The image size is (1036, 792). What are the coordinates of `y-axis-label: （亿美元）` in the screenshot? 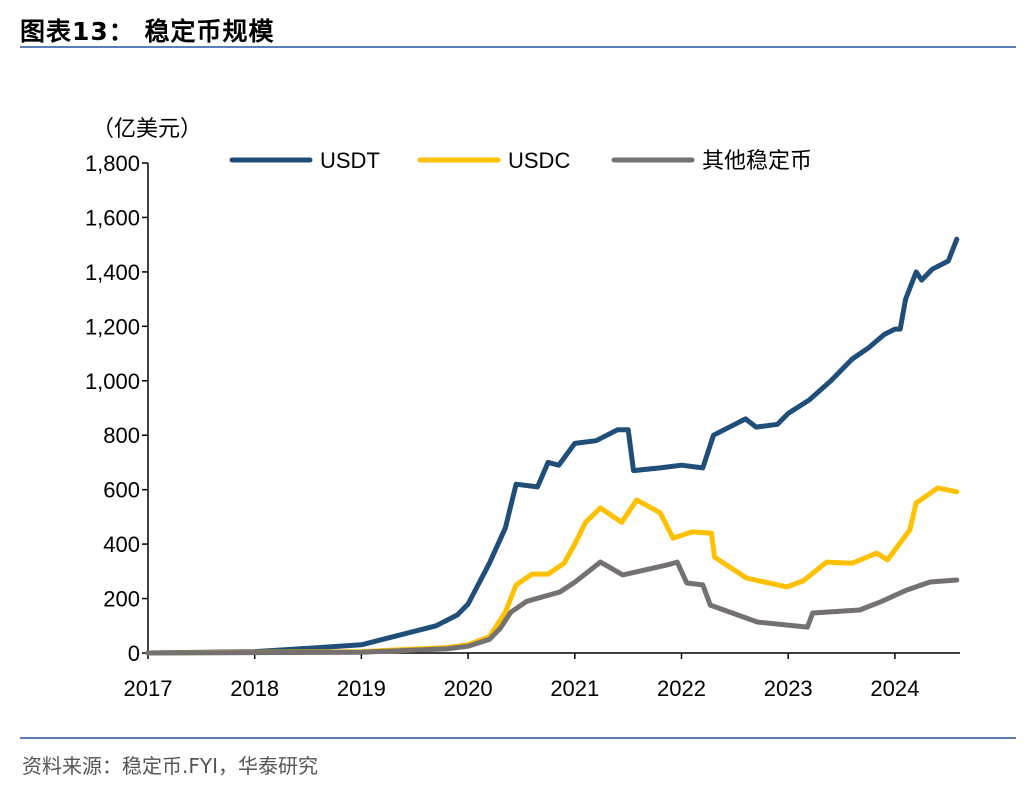 It's located at (147, 129).